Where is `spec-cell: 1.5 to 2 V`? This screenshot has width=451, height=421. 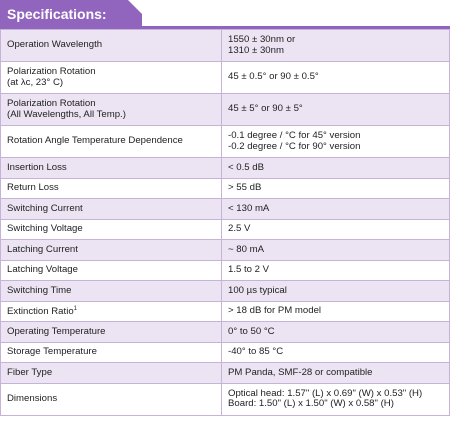 spec-cell: 1.5 to 2 V is located at coordinates (335, 270).